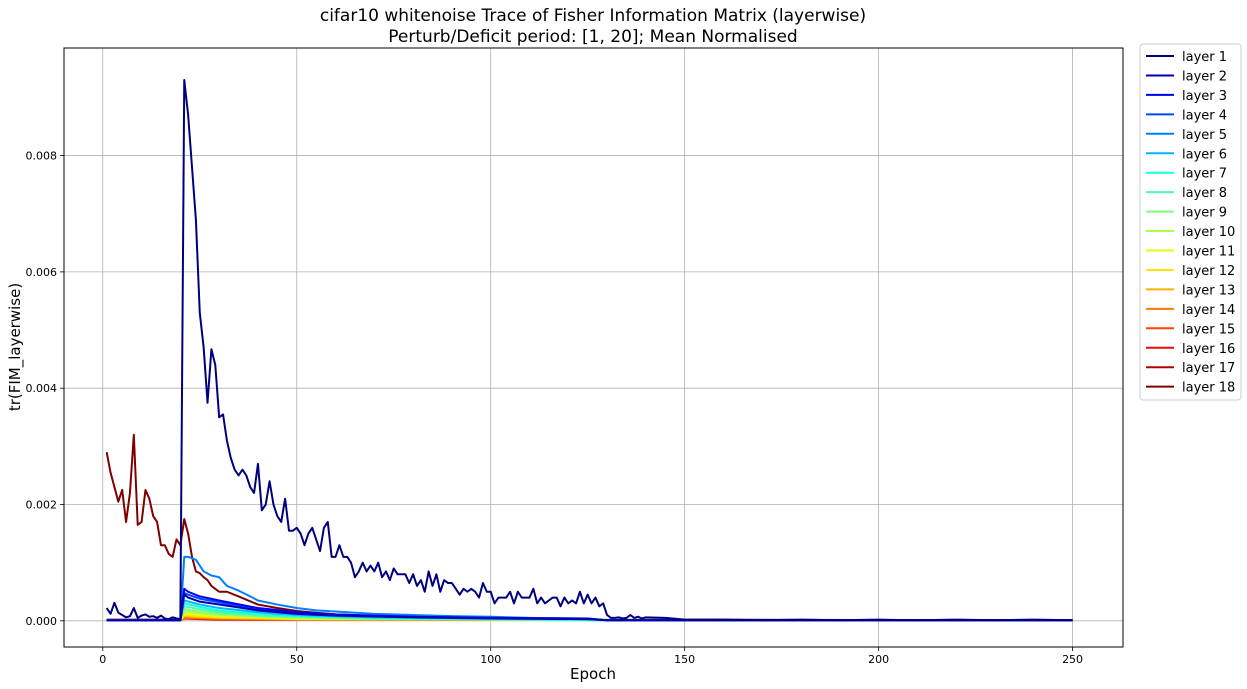 The height and width of the screenshot is (689, 1247). Describe the element at coordinates (1208, 329) in the screenshot. I see `legend-label-layer-15: layer 15` at that location.